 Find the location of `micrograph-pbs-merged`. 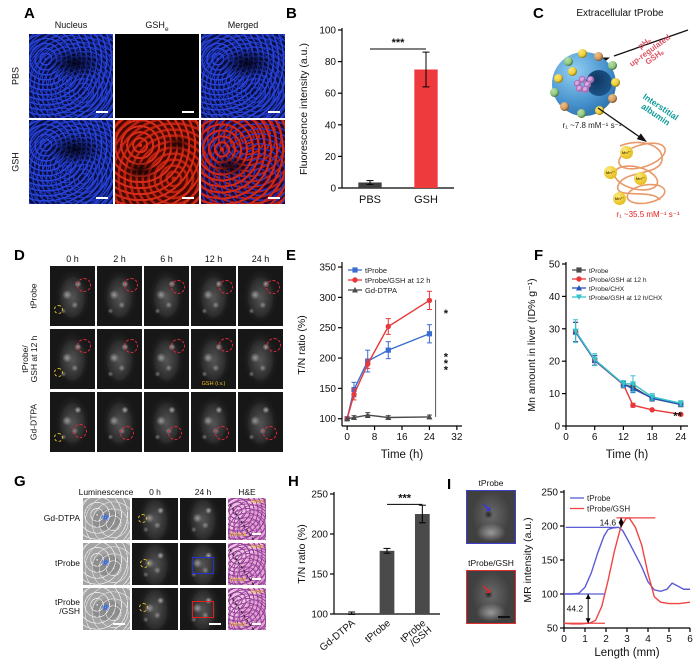

micrograph-pbs-merged is located at coordinates (243, 76).